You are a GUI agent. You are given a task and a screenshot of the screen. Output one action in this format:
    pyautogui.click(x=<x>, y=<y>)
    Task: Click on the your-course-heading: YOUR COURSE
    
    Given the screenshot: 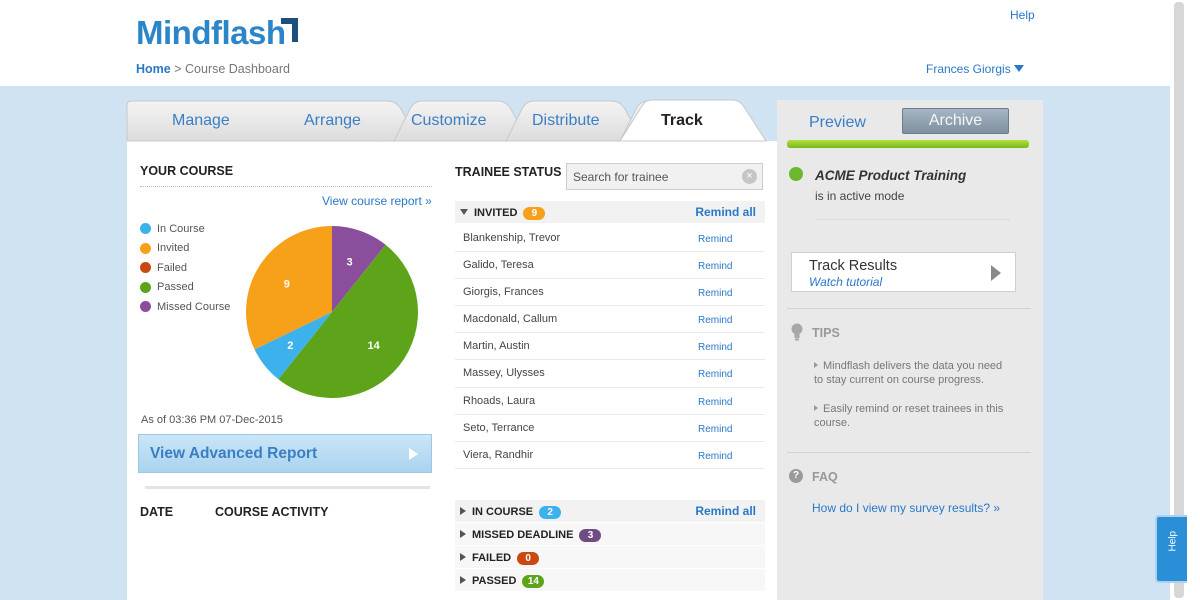 What is the action you would take?
    pyautogui.click(x=187, y=171)
    